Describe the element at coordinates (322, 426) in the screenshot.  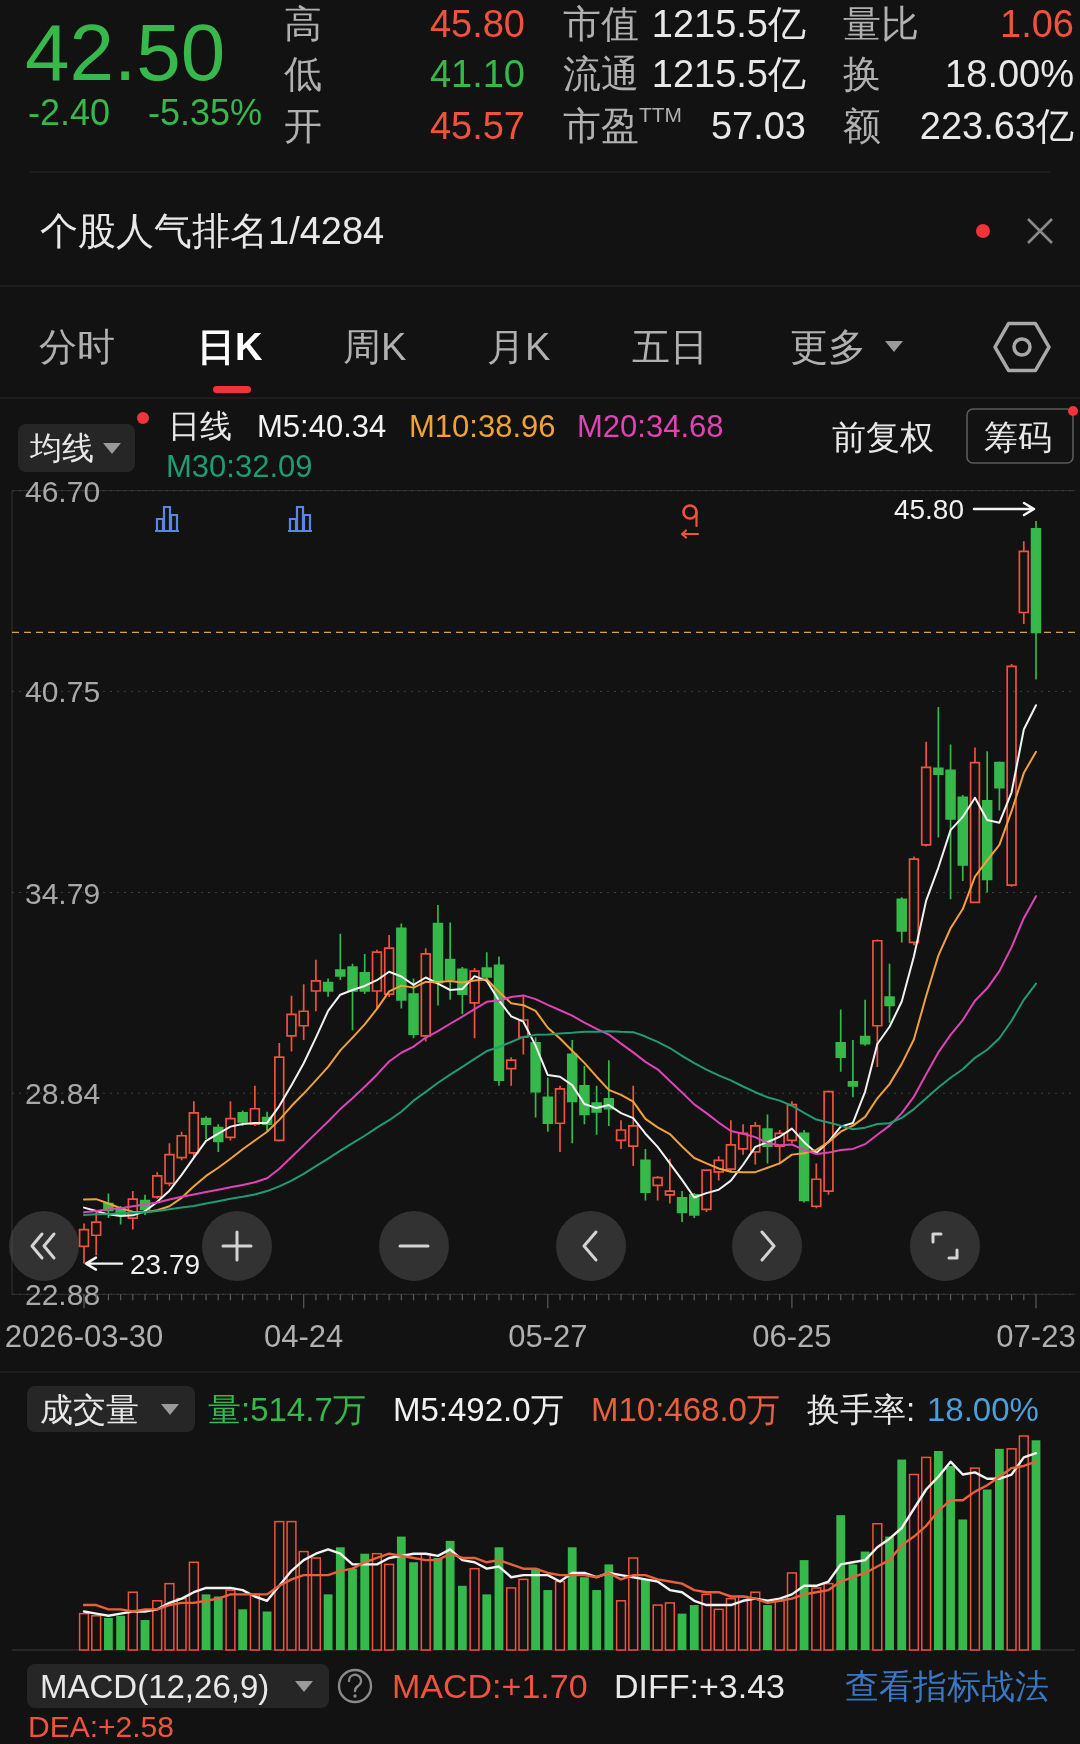
I see `text: M5:40.34` at that location.